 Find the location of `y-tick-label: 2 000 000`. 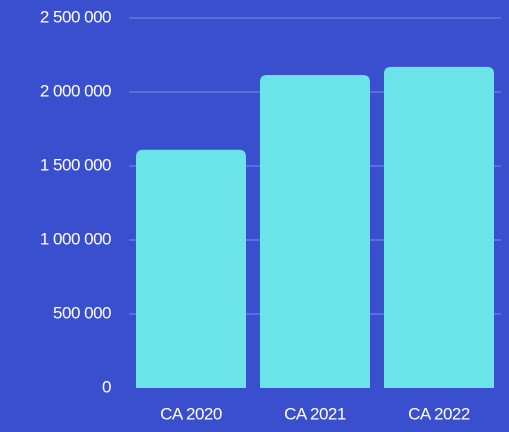

y-tick-label: 2 000 000 is located at coordinates (75, 90).